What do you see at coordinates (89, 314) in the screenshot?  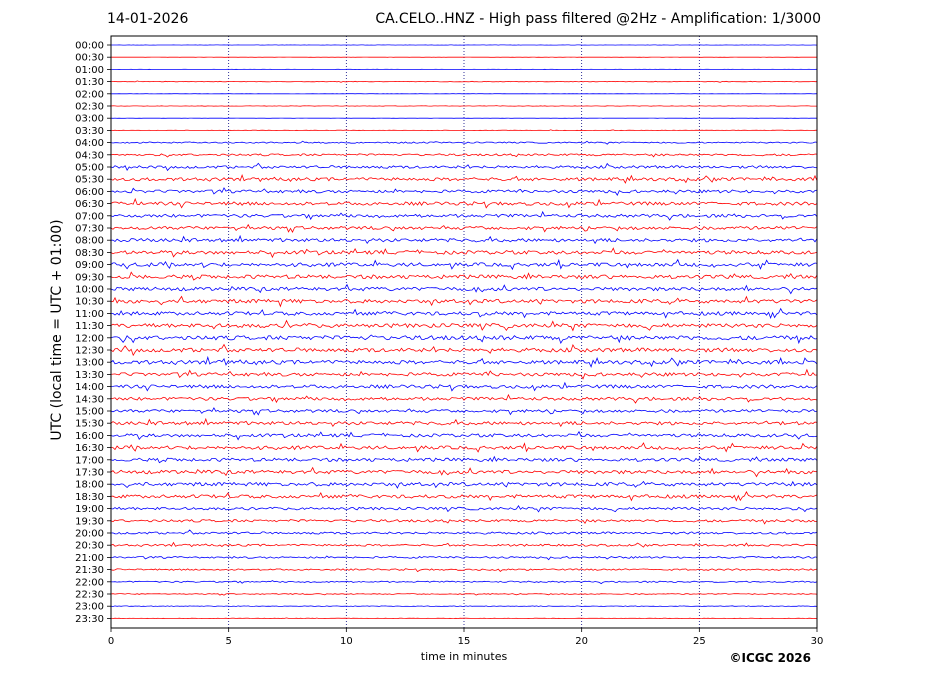 I see `y-tick-label: 11:00` at bounding box center [89, 314].